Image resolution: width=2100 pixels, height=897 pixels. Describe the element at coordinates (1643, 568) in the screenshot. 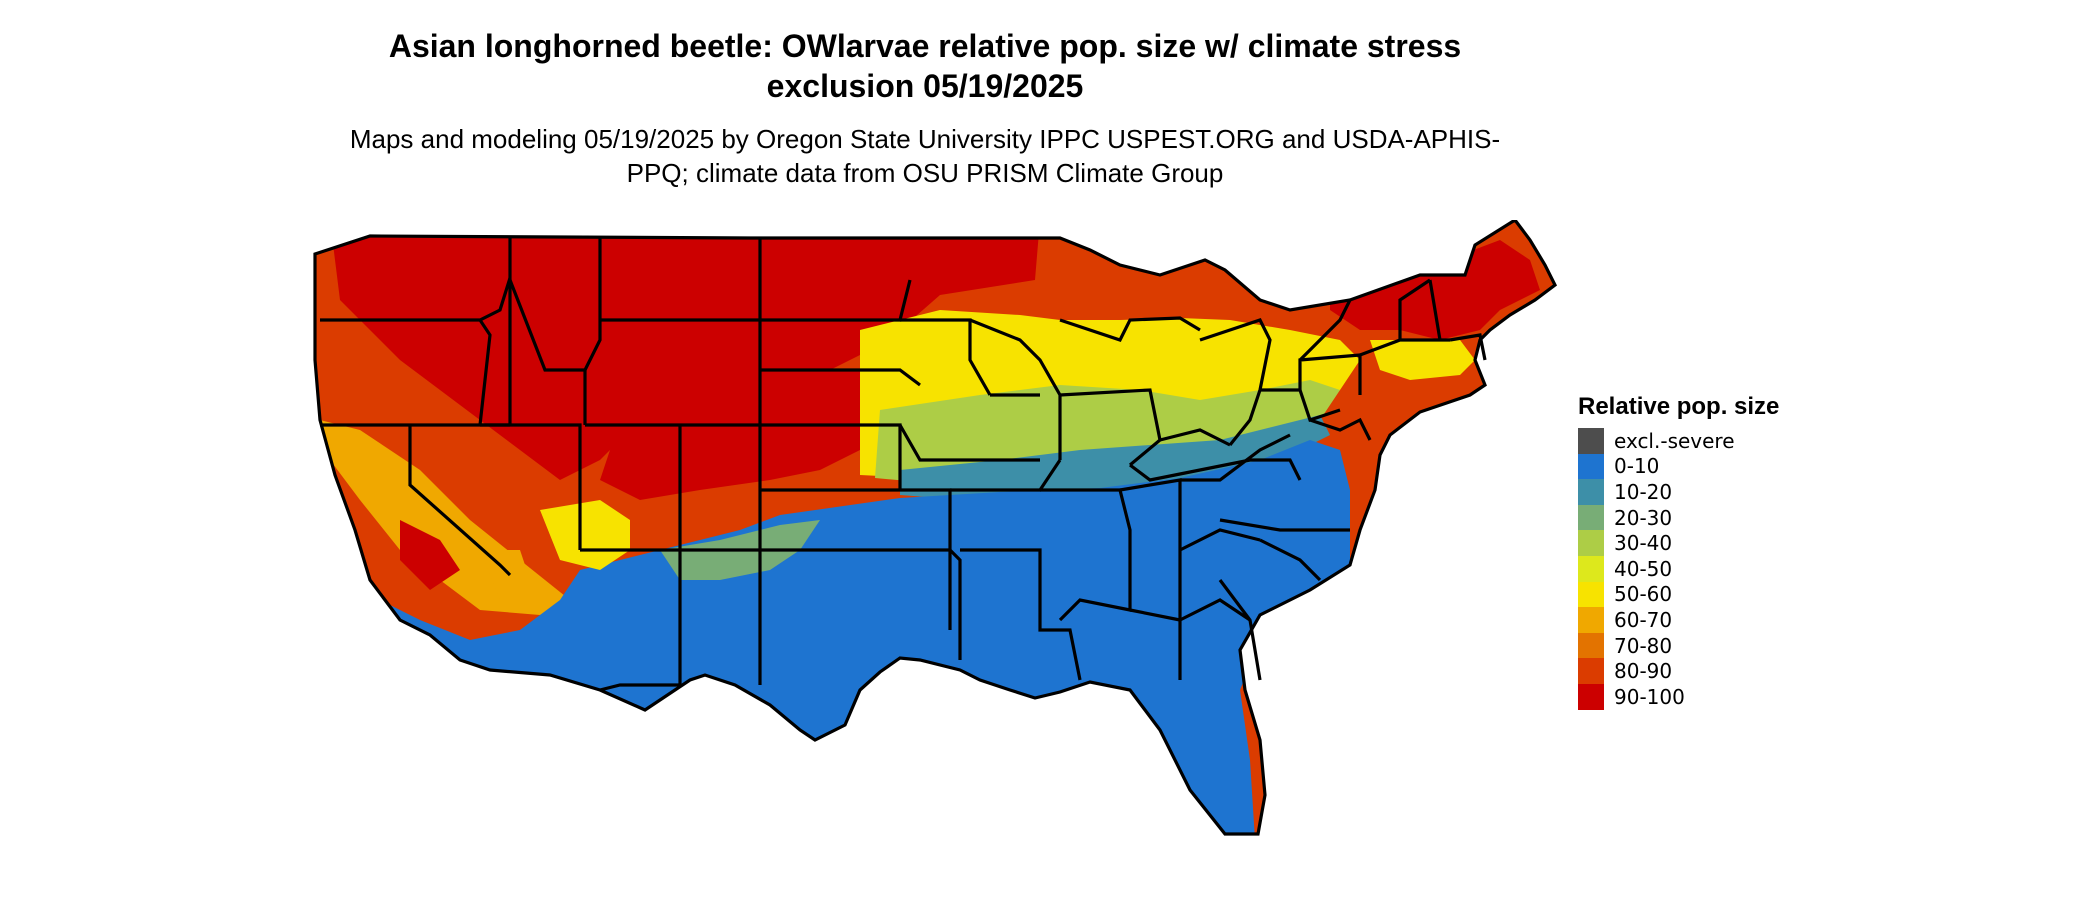

I see `legend-label: 40-50` at that location.